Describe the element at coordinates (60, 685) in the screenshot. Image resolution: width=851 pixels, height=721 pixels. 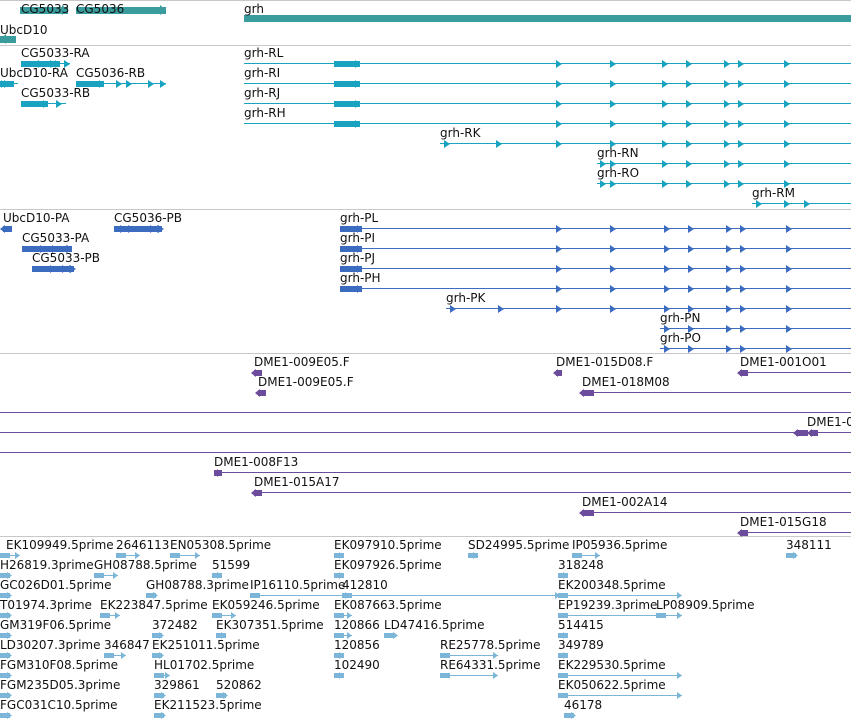
I see `ests-label-fgm235d05-3prime: FGM235D05.3prime` at that location.